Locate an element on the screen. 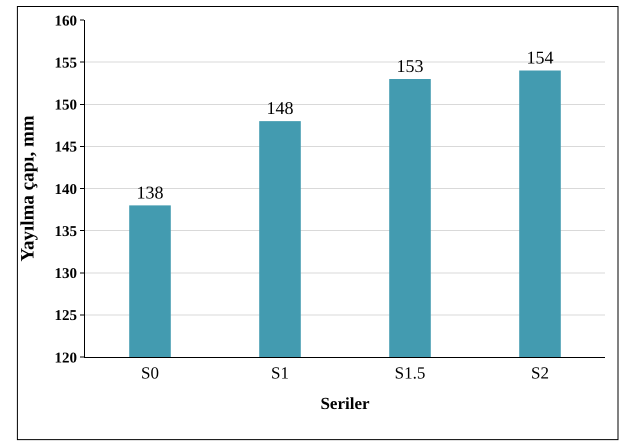  data-label: 138 is located at coordinates (150, 192).